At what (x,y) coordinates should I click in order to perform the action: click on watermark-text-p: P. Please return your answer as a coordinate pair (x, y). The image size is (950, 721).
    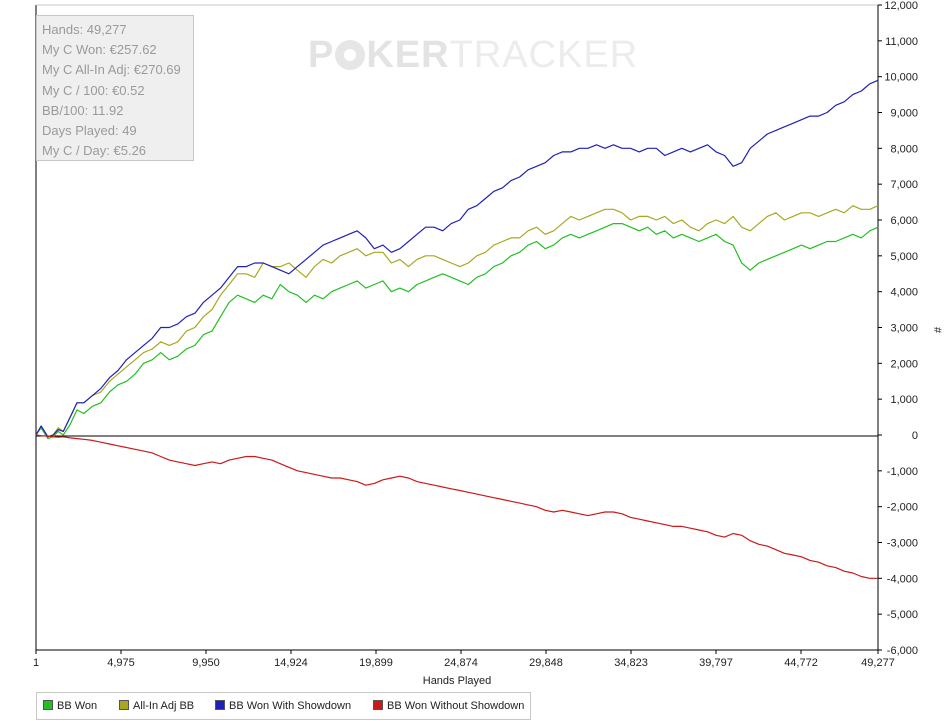
    Looking at the image, I should click on (321, 55).